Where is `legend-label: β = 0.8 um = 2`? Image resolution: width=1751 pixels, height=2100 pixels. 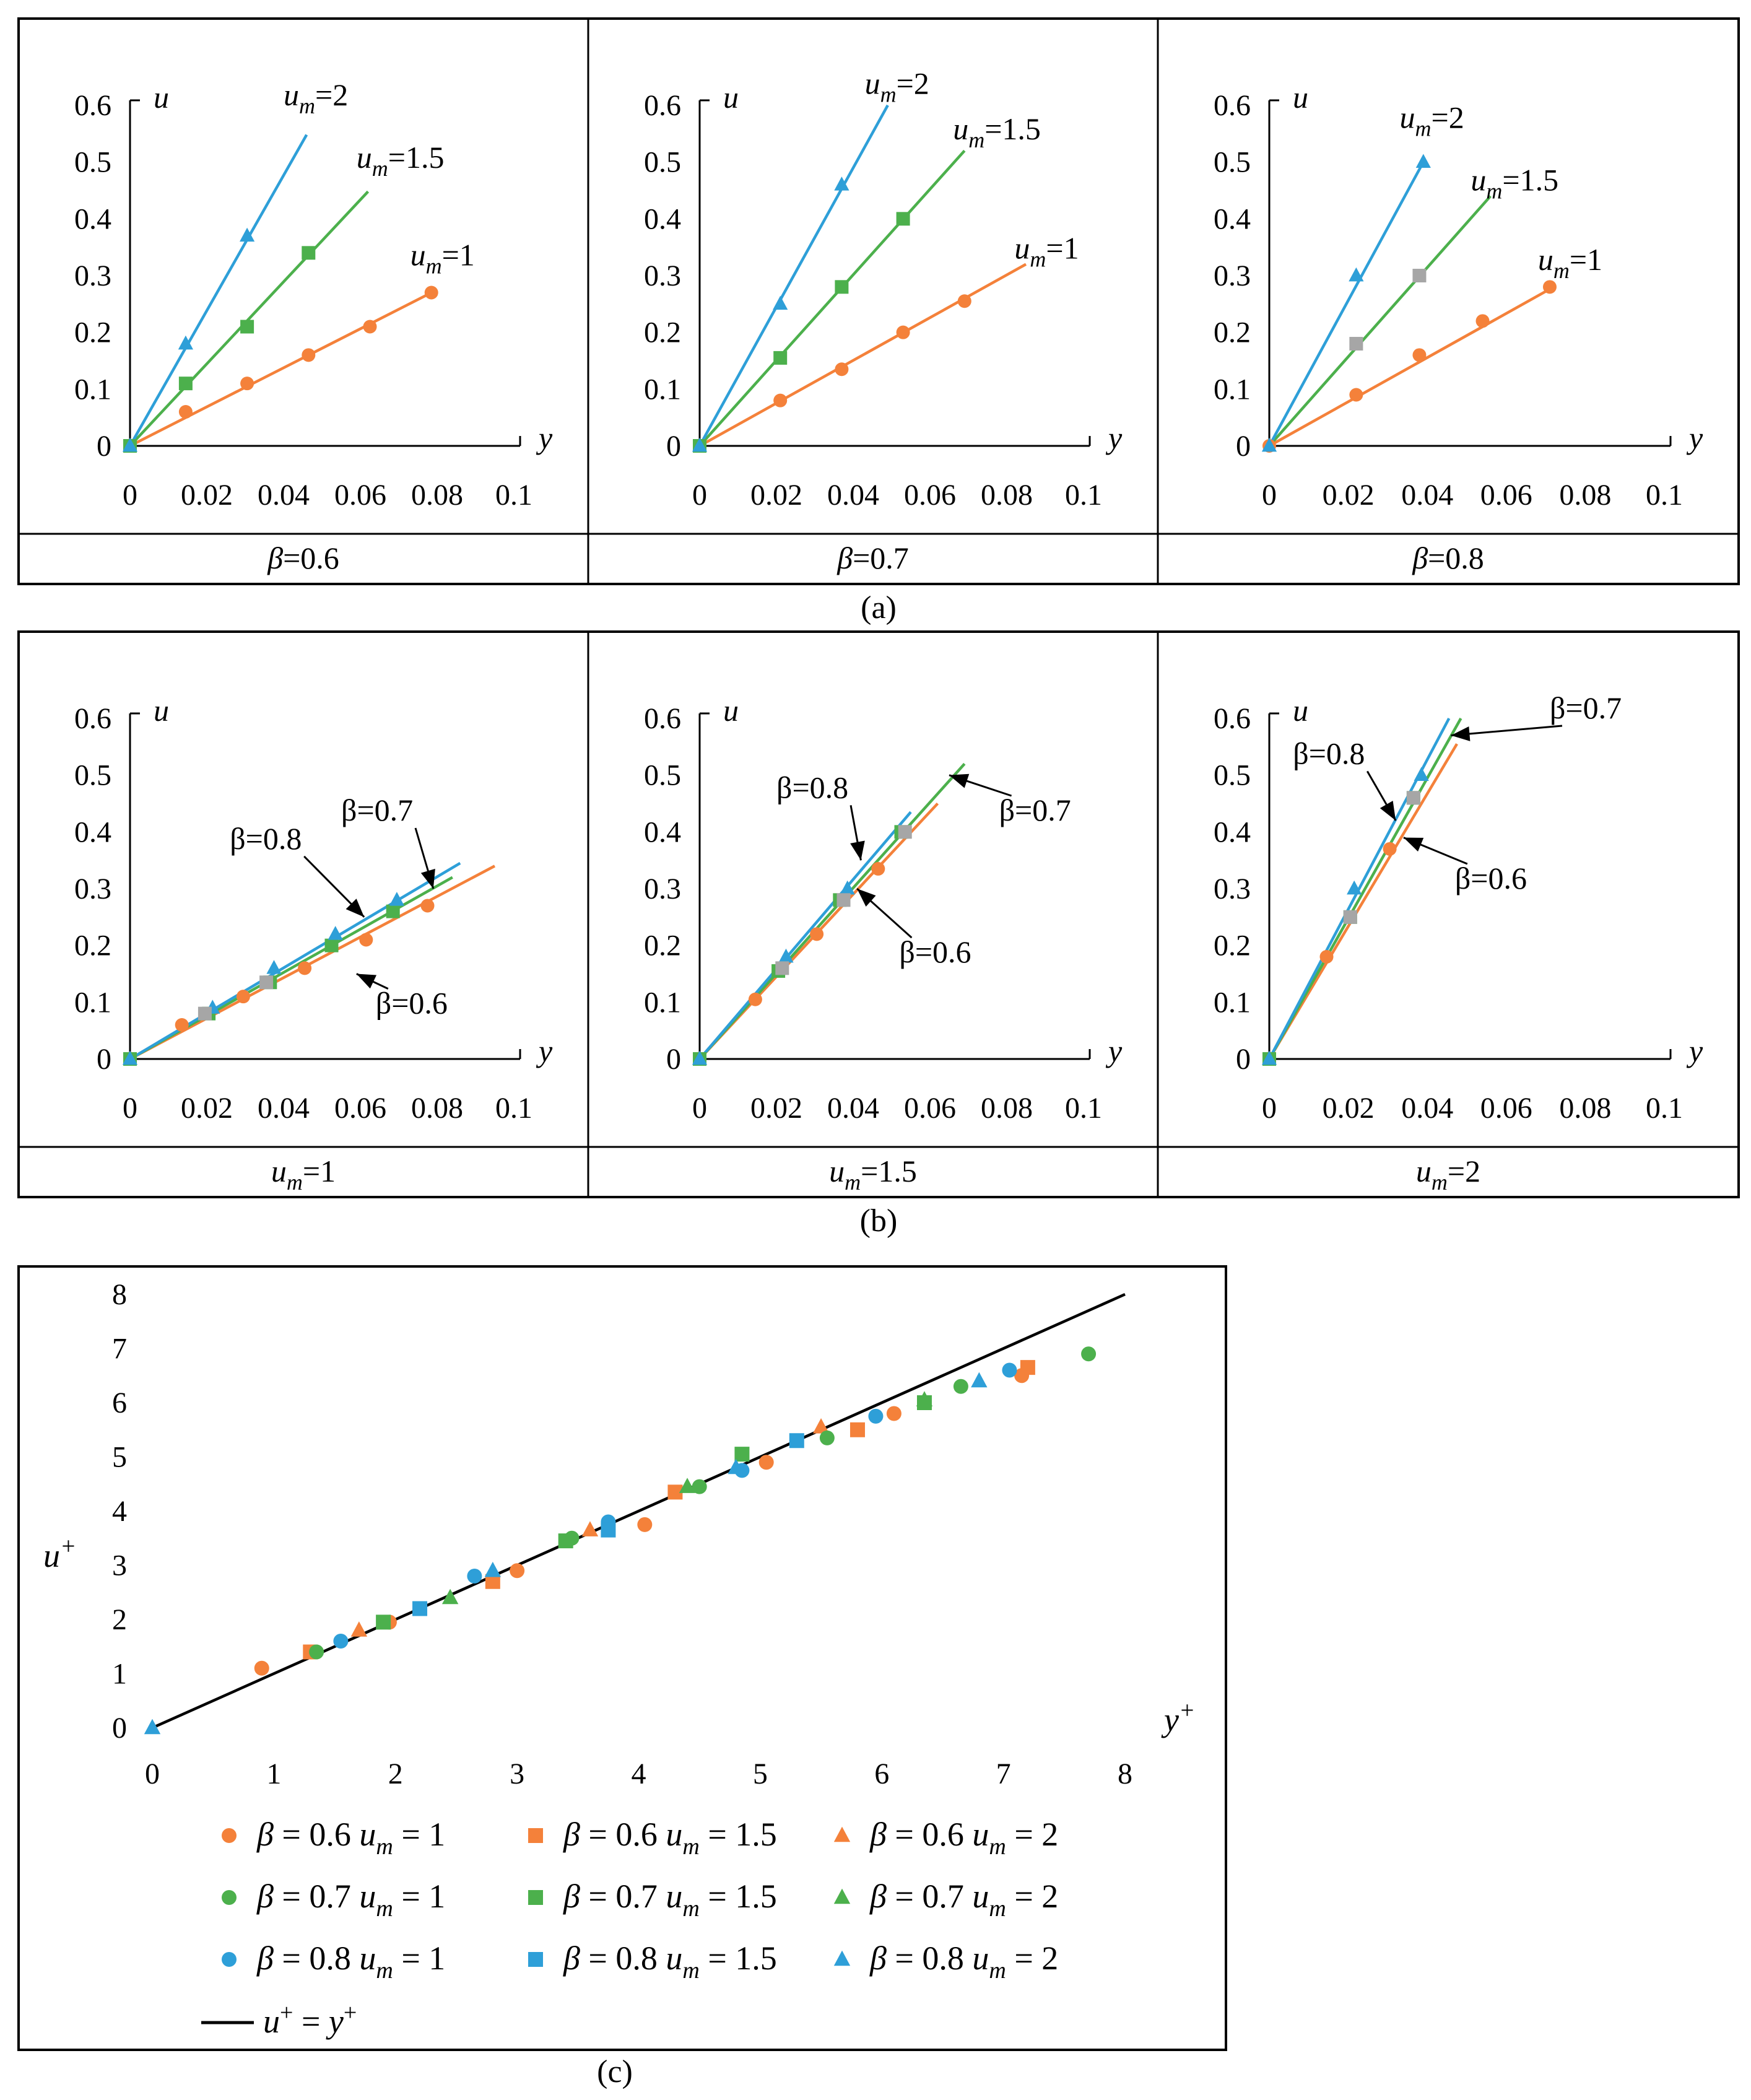
legend-label: β = 0.8 um = 2 is located at coordinates (963, 1962).